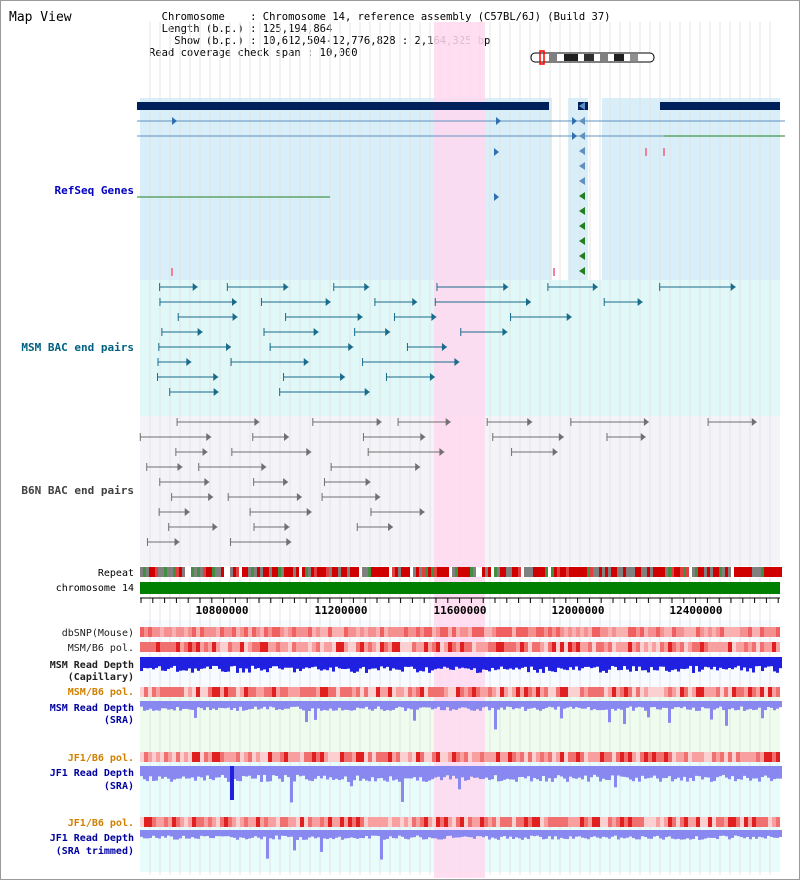  What do you see at coordinates (77, 490) in the screenshot?
I see `label-b6n-bac: B6N BAC end pairs` at bounding box center [77, 490].